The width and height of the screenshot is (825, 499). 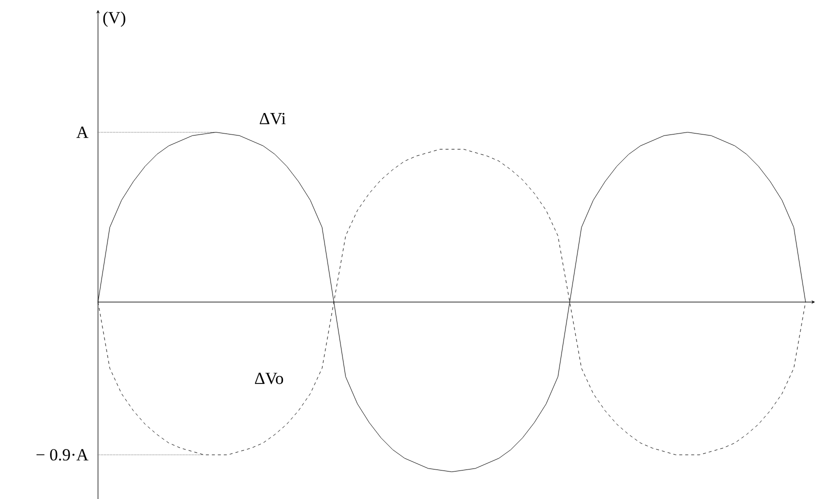 I want to click on text: (V), so click(x=114, y=19).